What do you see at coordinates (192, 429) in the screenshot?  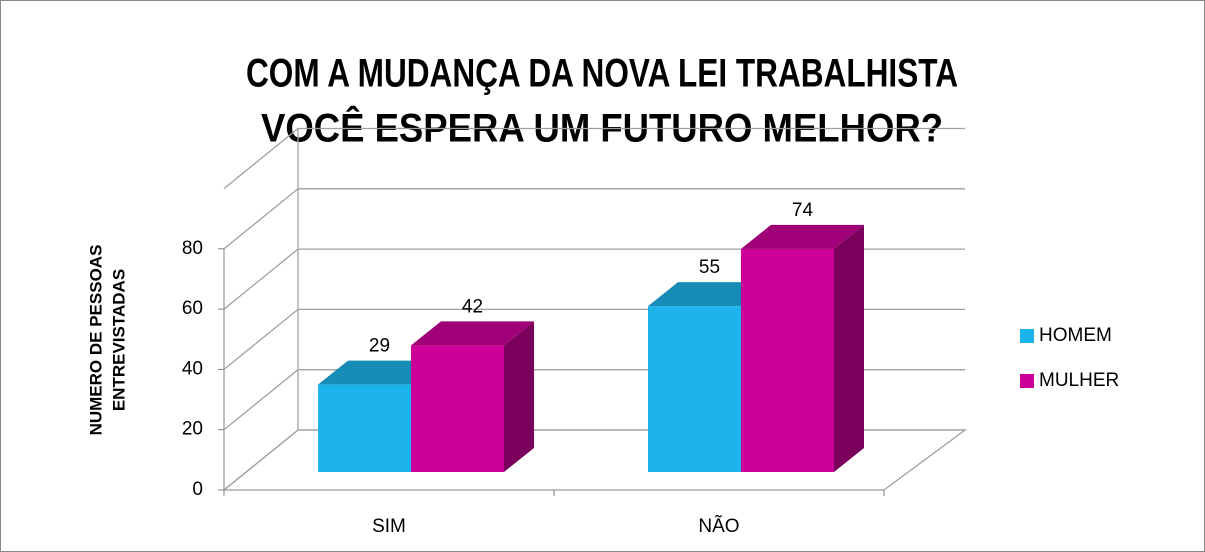 I see `y-tick-label: 20` at bounding box center [192, 429].